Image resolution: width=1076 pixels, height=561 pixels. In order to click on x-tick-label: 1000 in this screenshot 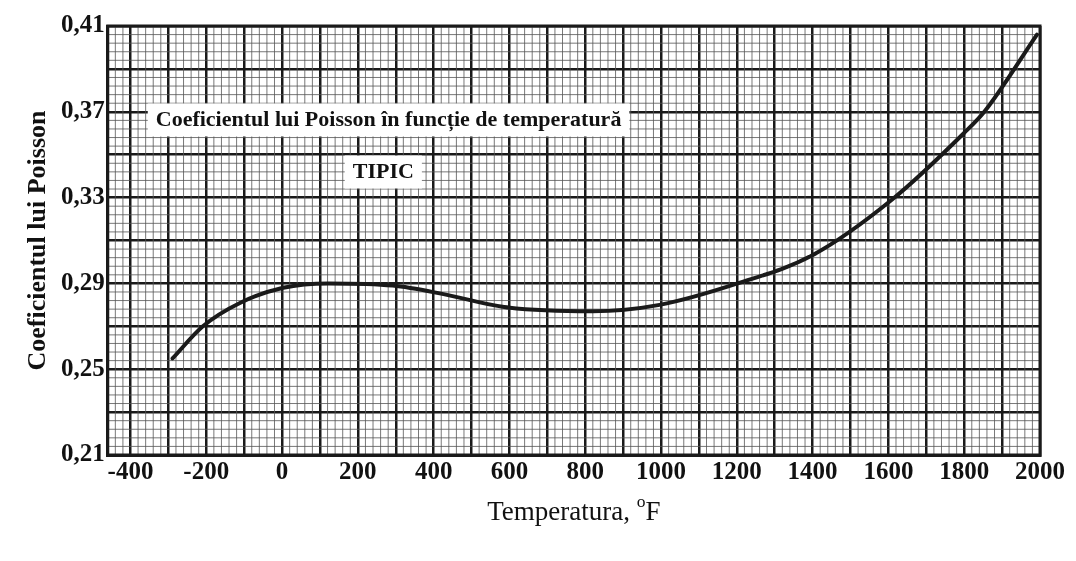, I will do `click(661, 471)`.